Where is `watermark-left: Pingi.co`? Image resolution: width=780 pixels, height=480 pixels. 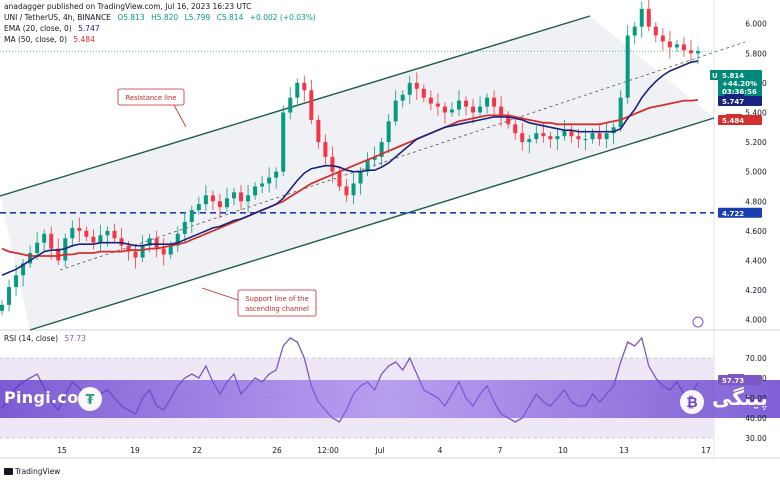 watermark-left: Pingi.co is located at coordinates (41, 397).